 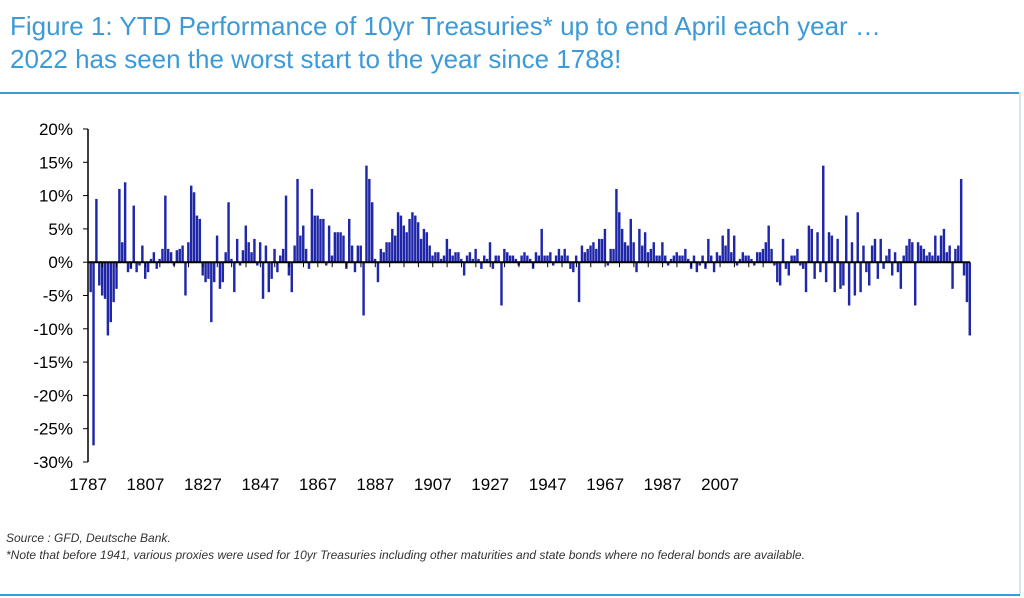 I want to click on bar-1998, so click(x=694, y=259).